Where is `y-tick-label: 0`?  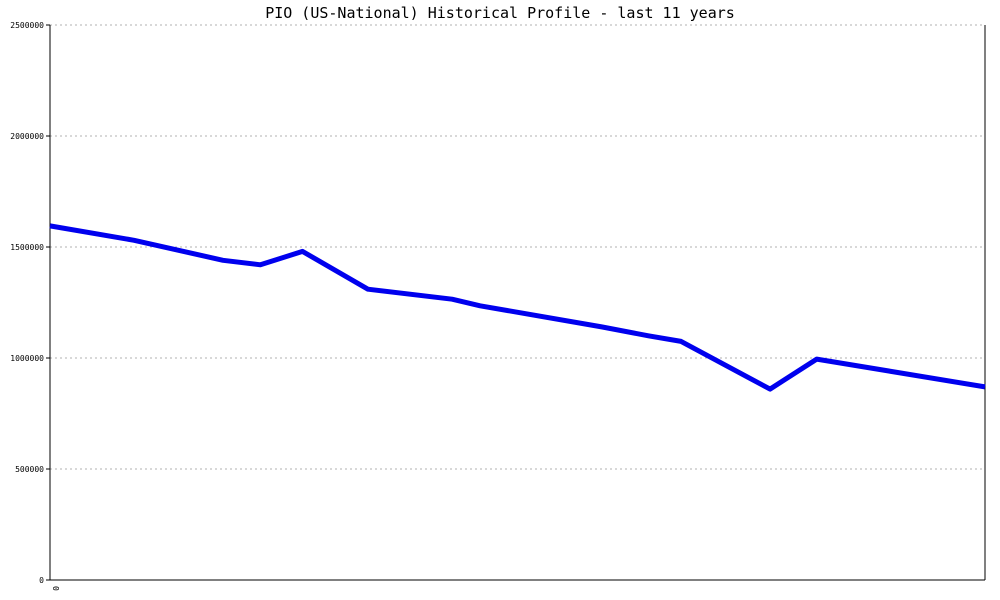
y-tick-label: 0 is located at coordinates (41, 580).